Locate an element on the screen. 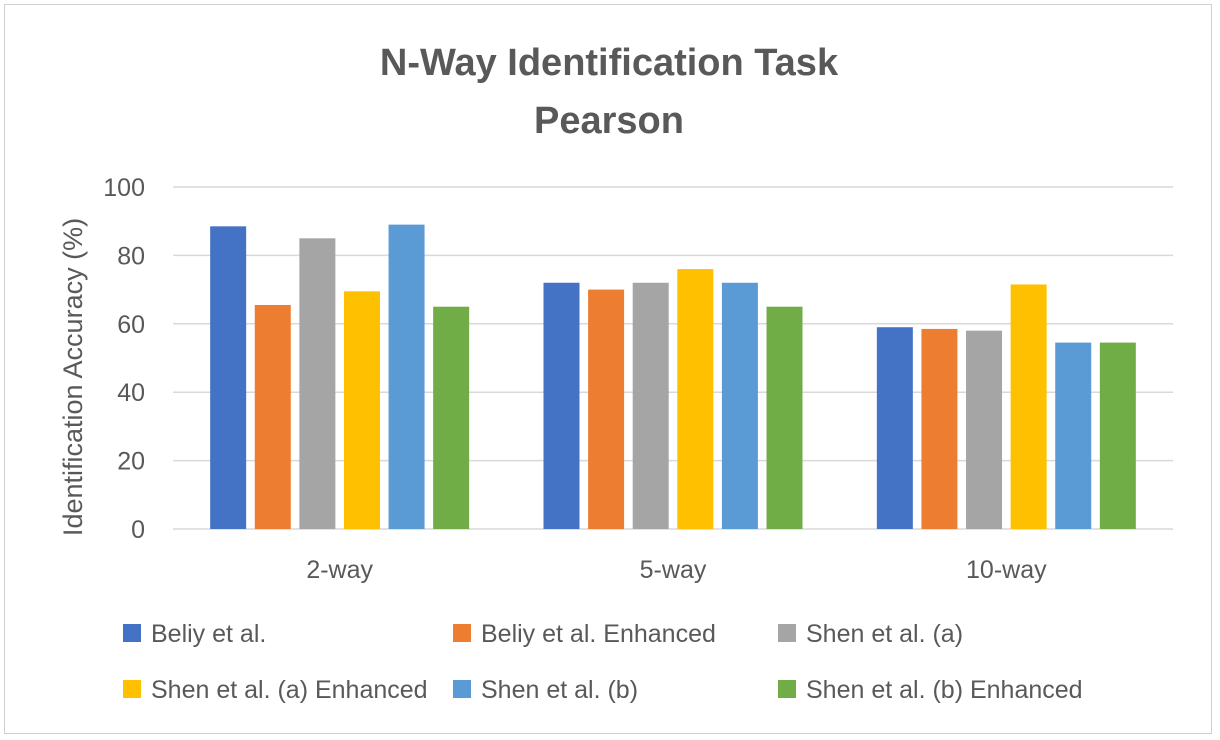 The width and height of the screenshot is (1220, 740). y-tick-label: 40 is located at coordinates (131, 393).